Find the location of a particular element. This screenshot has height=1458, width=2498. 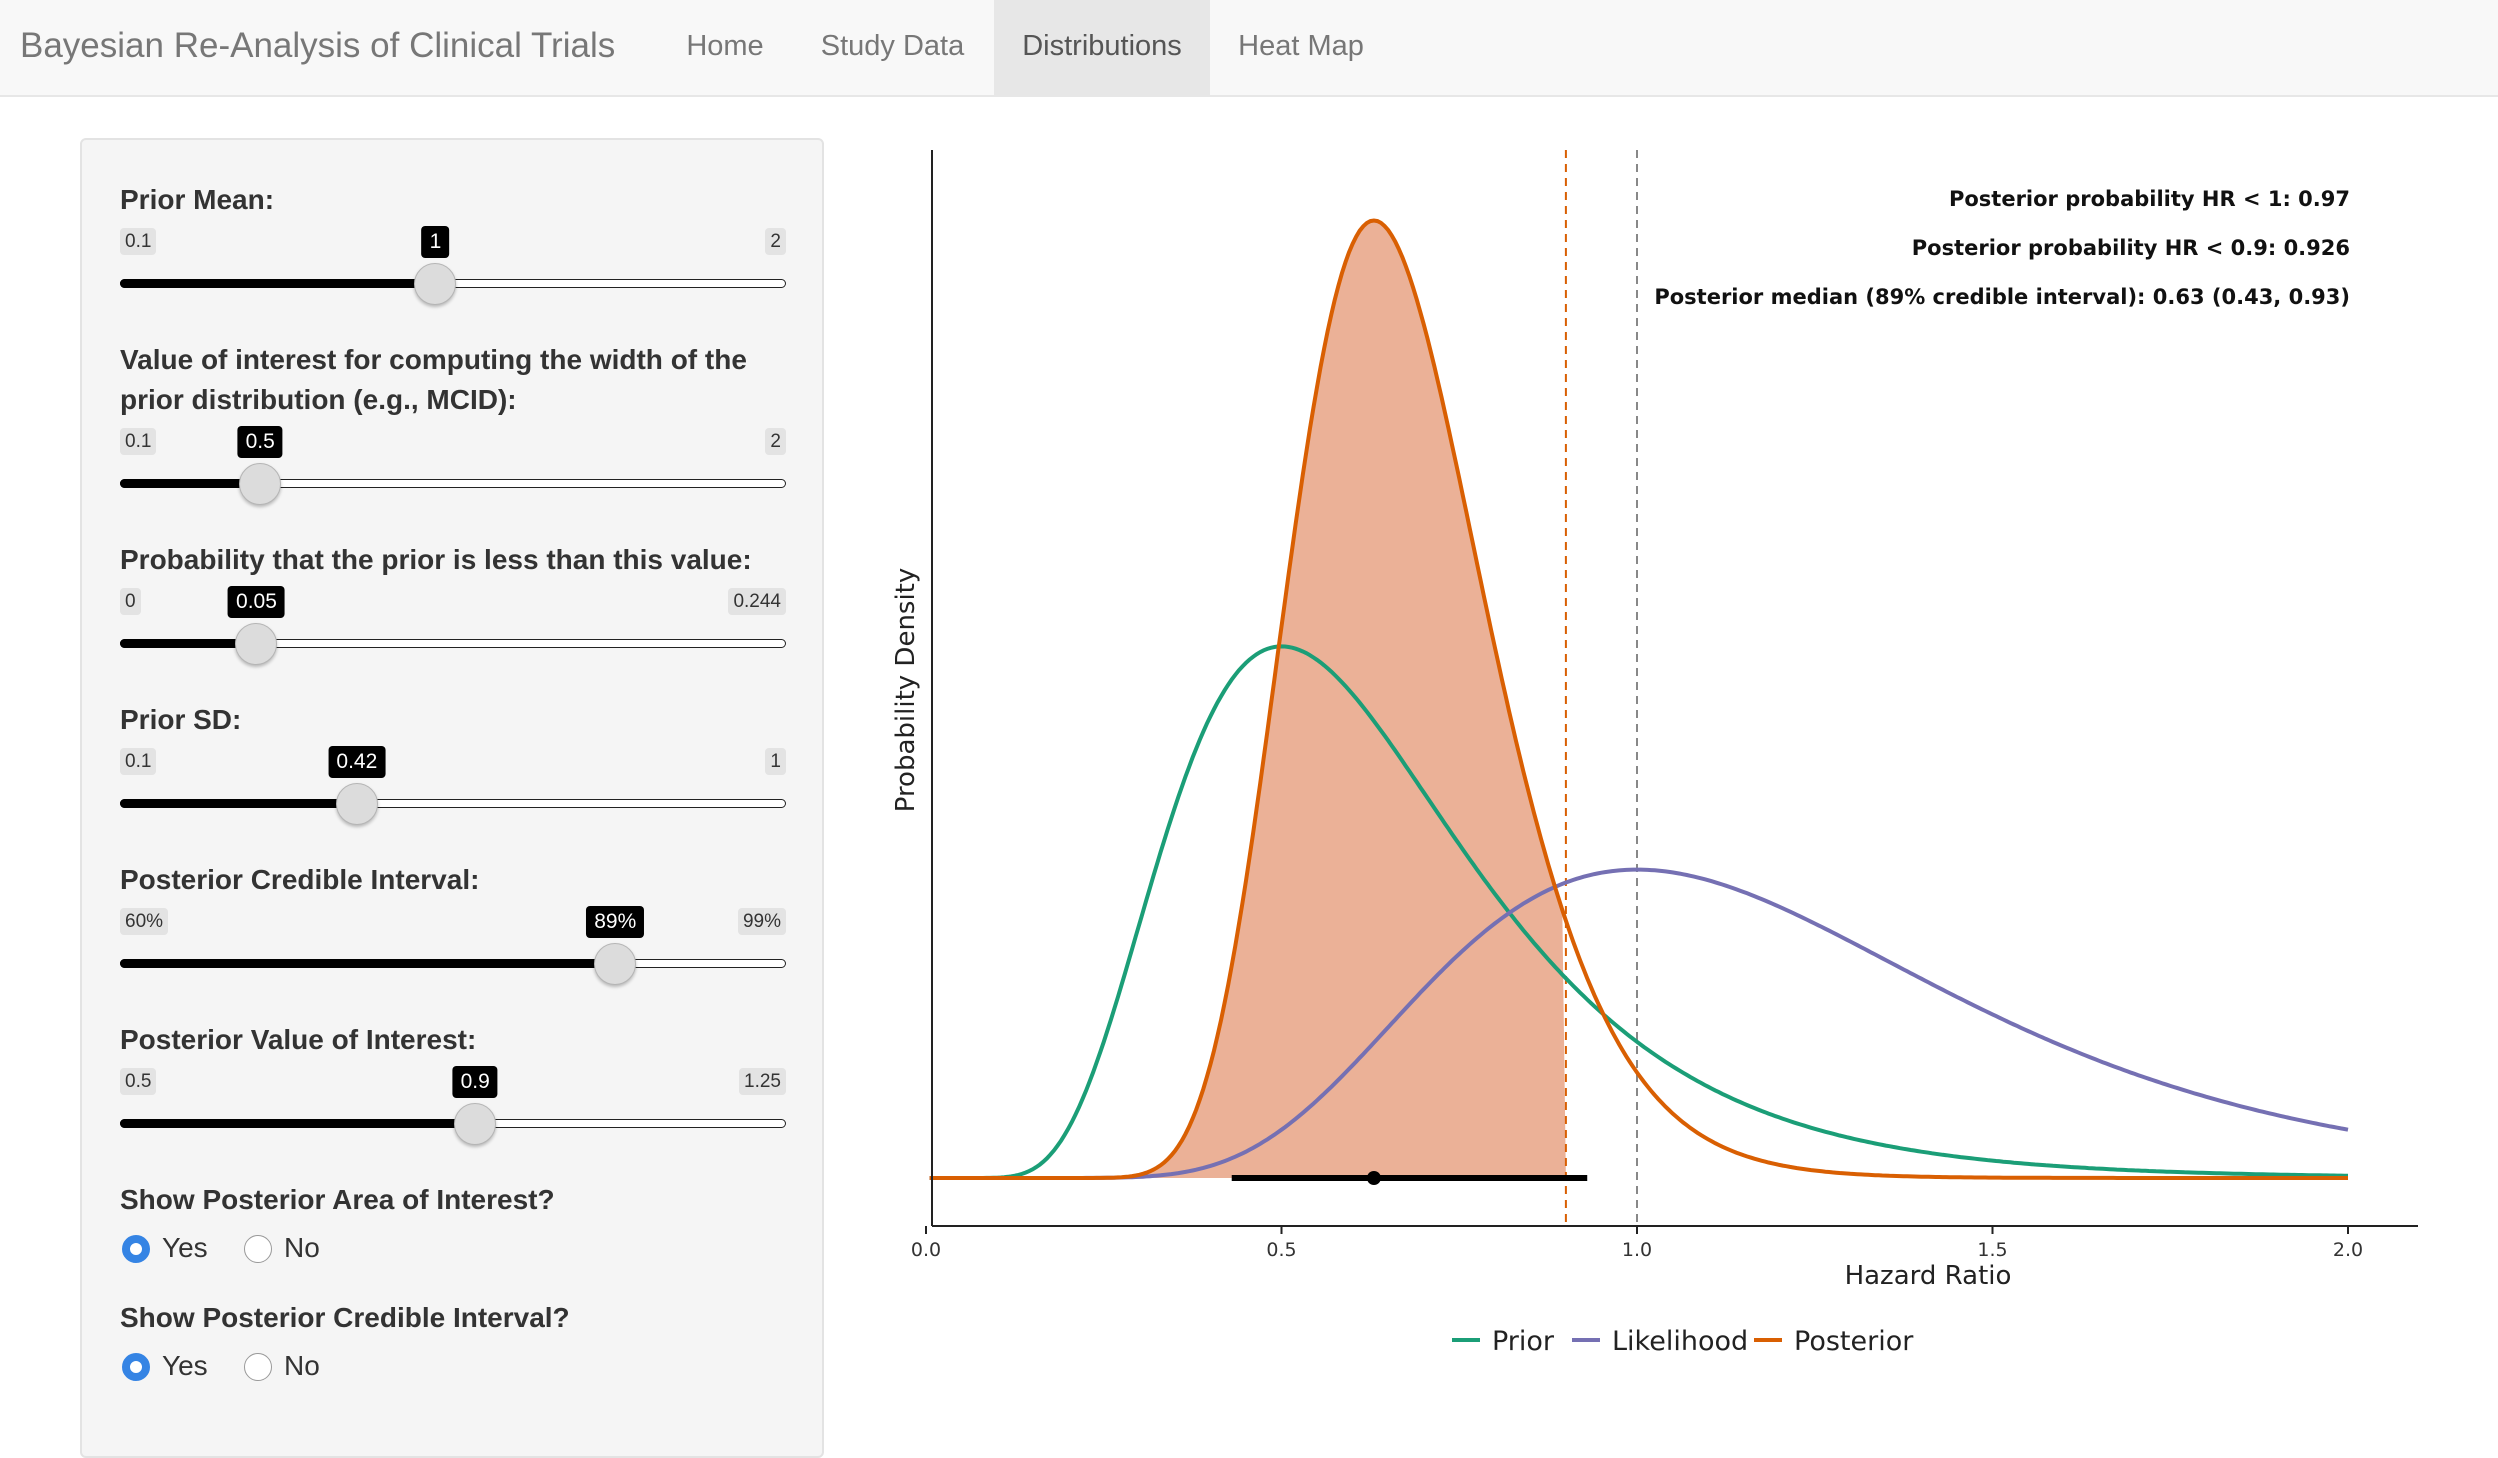

annotation-prob-hr-09: Posterior probability HR < 0.9: 0.926 is located at coordinates (2131, 248).